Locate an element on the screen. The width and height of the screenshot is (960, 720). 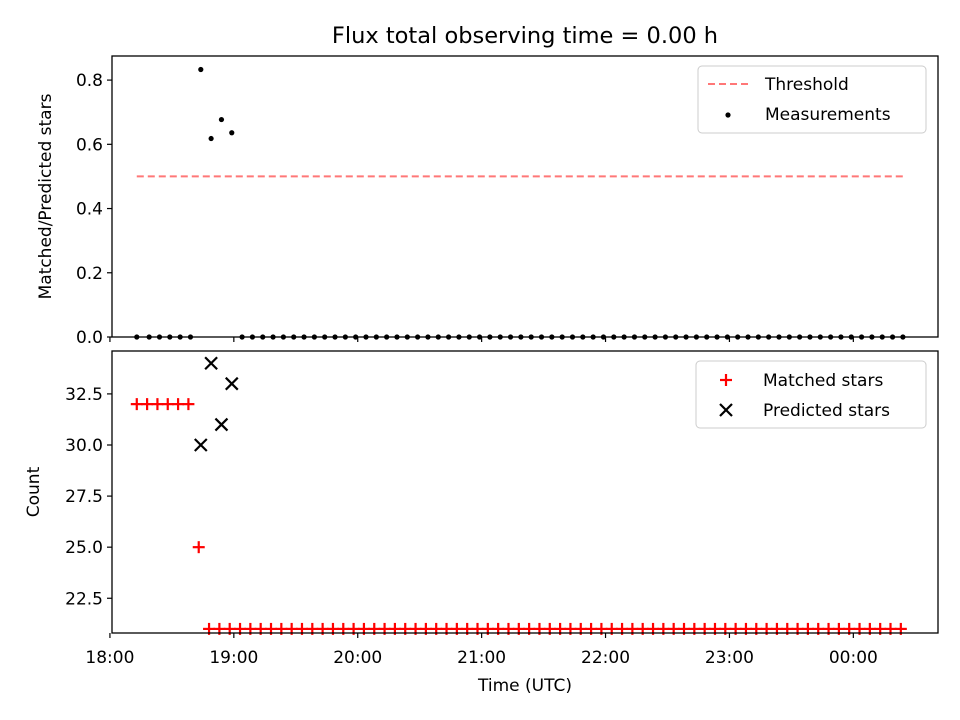
top-y-axis-label: Matched/Predicted stars is located at coordinates (46, 196).